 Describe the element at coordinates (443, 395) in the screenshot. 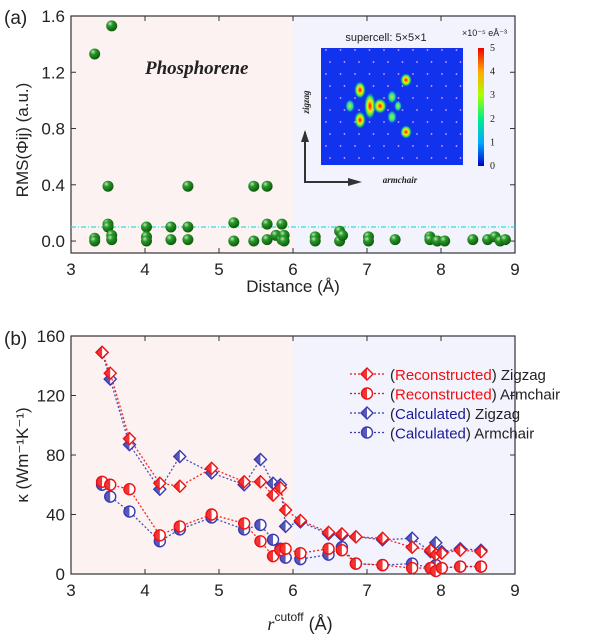

I see `legend-source: Reconstructed` at that location.